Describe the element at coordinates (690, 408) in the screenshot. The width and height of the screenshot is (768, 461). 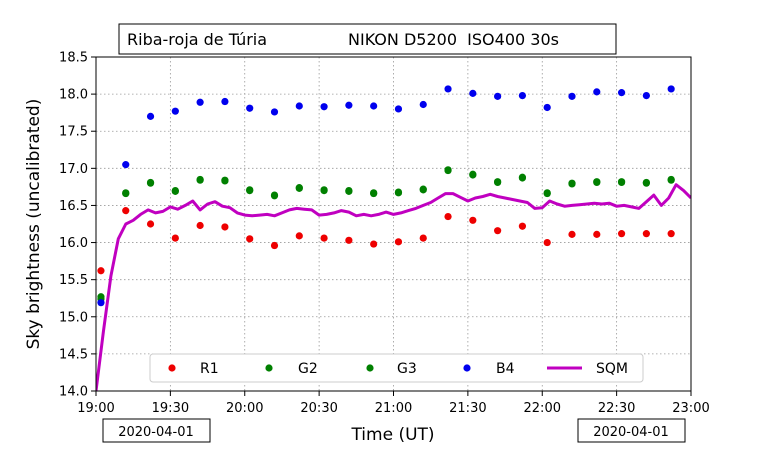
I see `x-tick-label: 23:00` at that location.